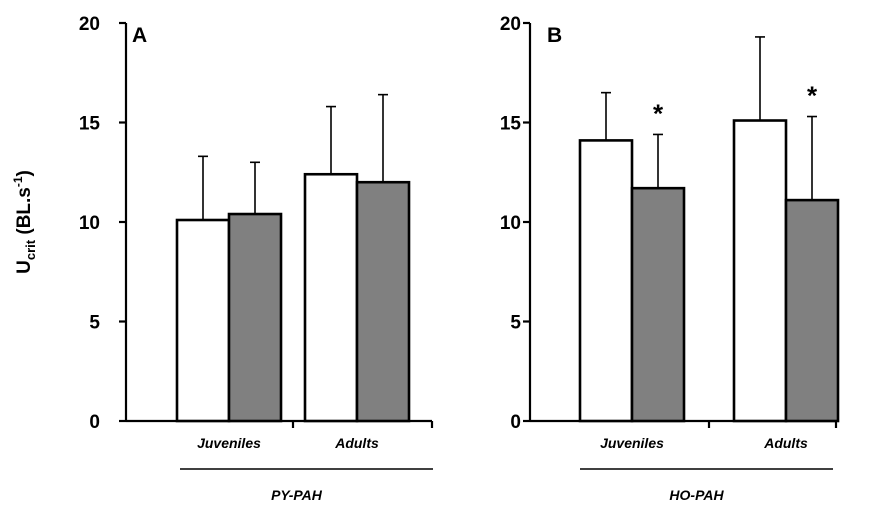  I want to click on group-label: HO-PAH, so click(696, 495).